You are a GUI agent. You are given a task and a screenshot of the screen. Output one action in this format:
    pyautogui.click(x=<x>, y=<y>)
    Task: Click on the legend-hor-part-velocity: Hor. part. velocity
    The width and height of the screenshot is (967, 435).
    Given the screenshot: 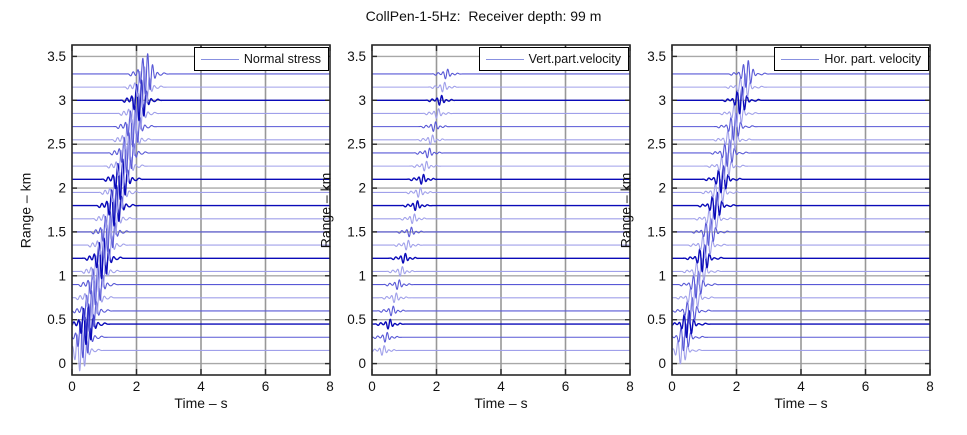 What is the action you would take?
    pyautogui.click(x=851, y=59)
    